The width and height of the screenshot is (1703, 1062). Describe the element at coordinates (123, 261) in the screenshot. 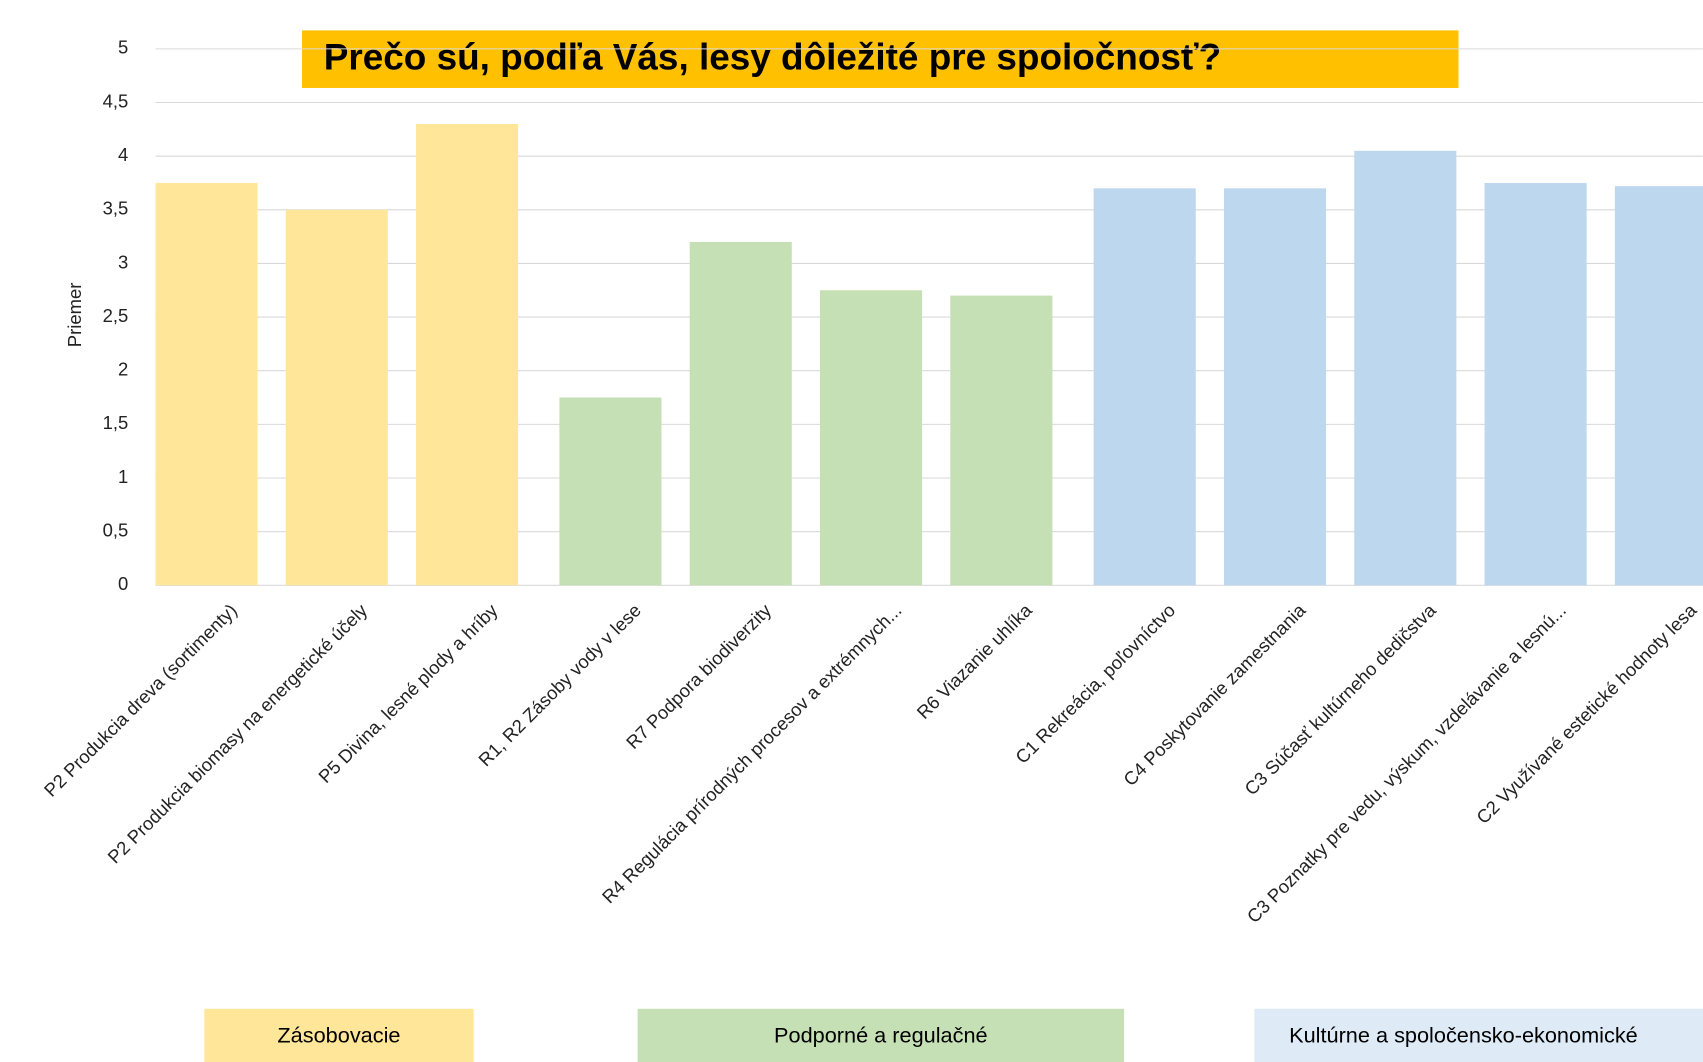

I see `y-tick-label: 3` at that location.